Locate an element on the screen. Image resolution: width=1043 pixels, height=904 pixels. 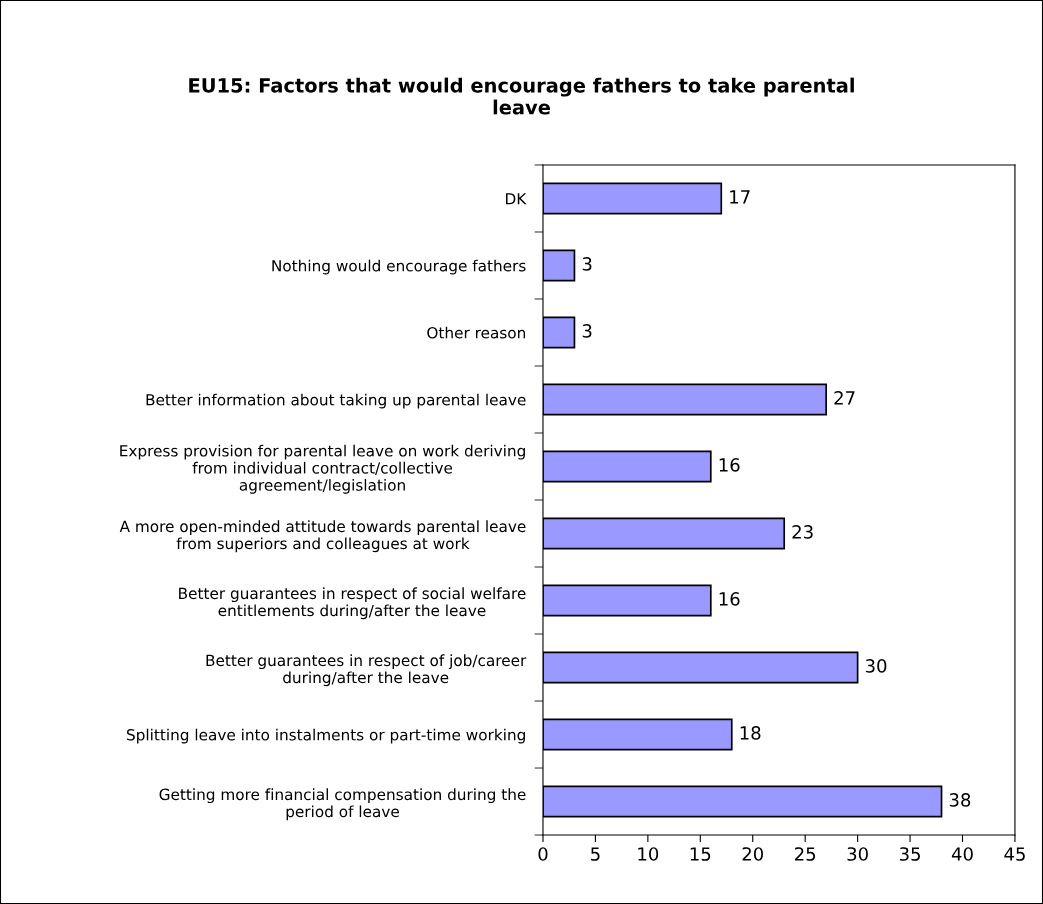
x-tick-label: 40 is located at coordinates (962, 854).